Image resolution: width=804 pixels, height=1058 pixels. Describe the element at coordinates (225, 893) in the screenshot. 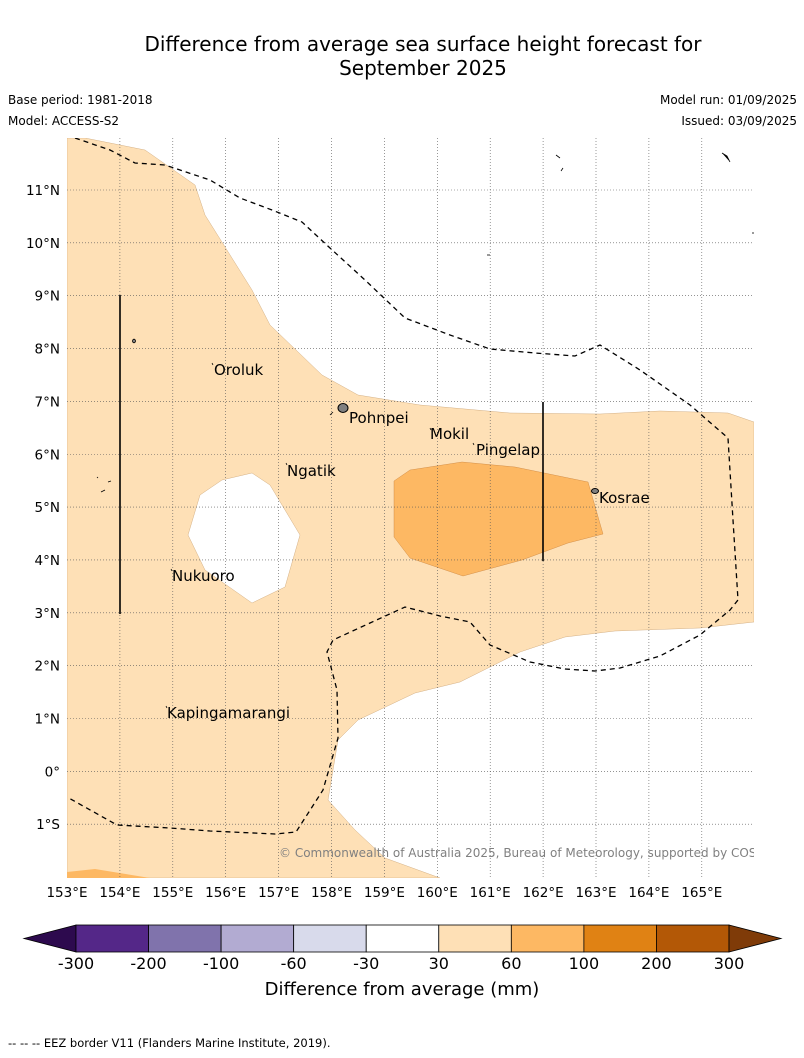

I see `lon-tick-label: 156°E` at that location.